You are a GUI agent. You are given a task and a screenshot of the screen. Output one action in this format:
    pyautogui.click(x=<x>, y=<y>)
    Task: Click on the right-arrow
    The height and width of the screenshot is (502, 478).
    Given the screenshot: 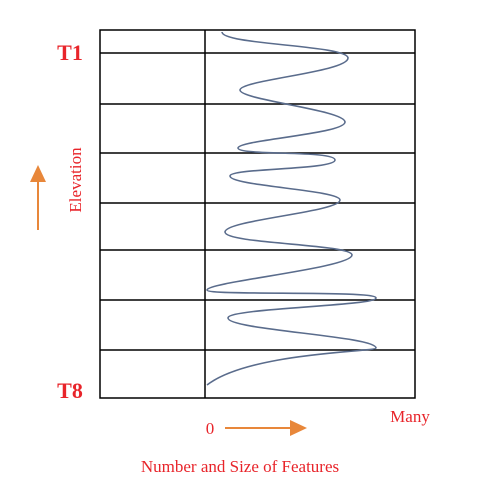 What is the action you would take?
    pyautogui.click(x=266, y=428)
    